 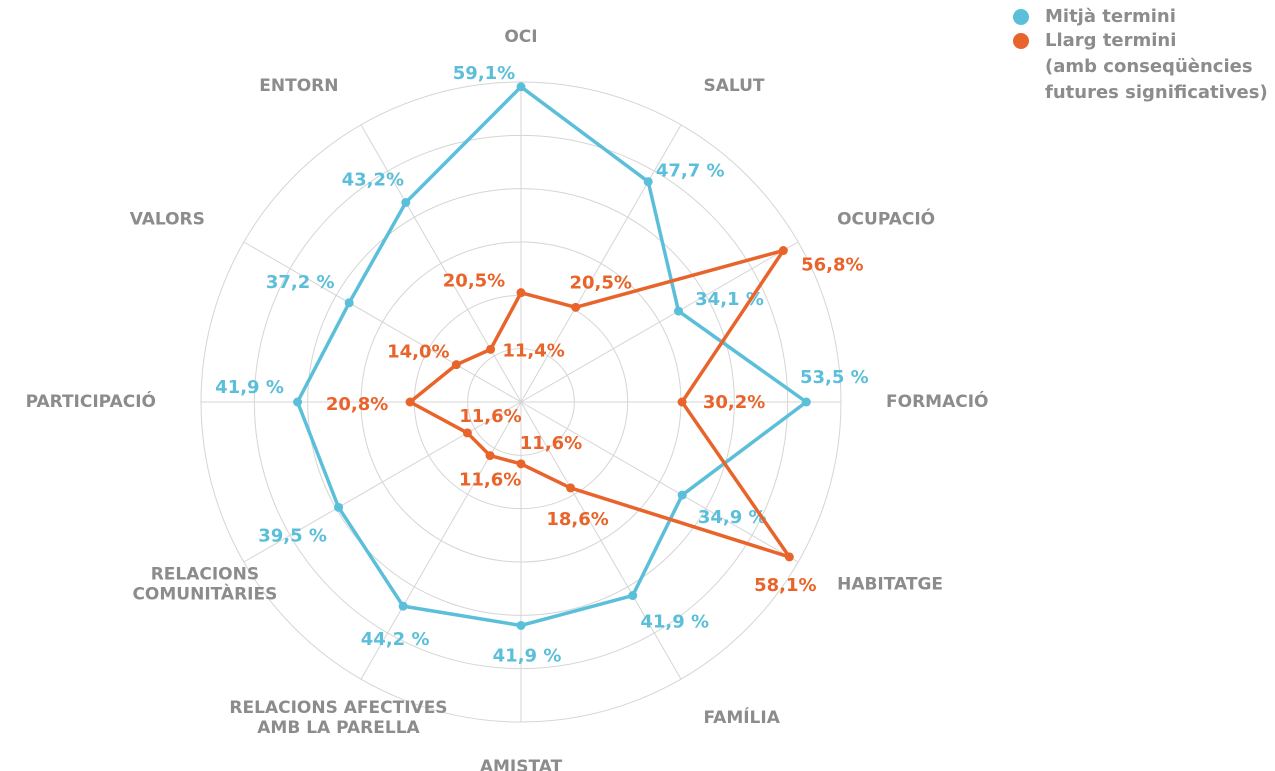 What do you see at coordinates (167, 220) in the screenshot?
I see `category-label: VALORS` at bounding box center [167, 220].